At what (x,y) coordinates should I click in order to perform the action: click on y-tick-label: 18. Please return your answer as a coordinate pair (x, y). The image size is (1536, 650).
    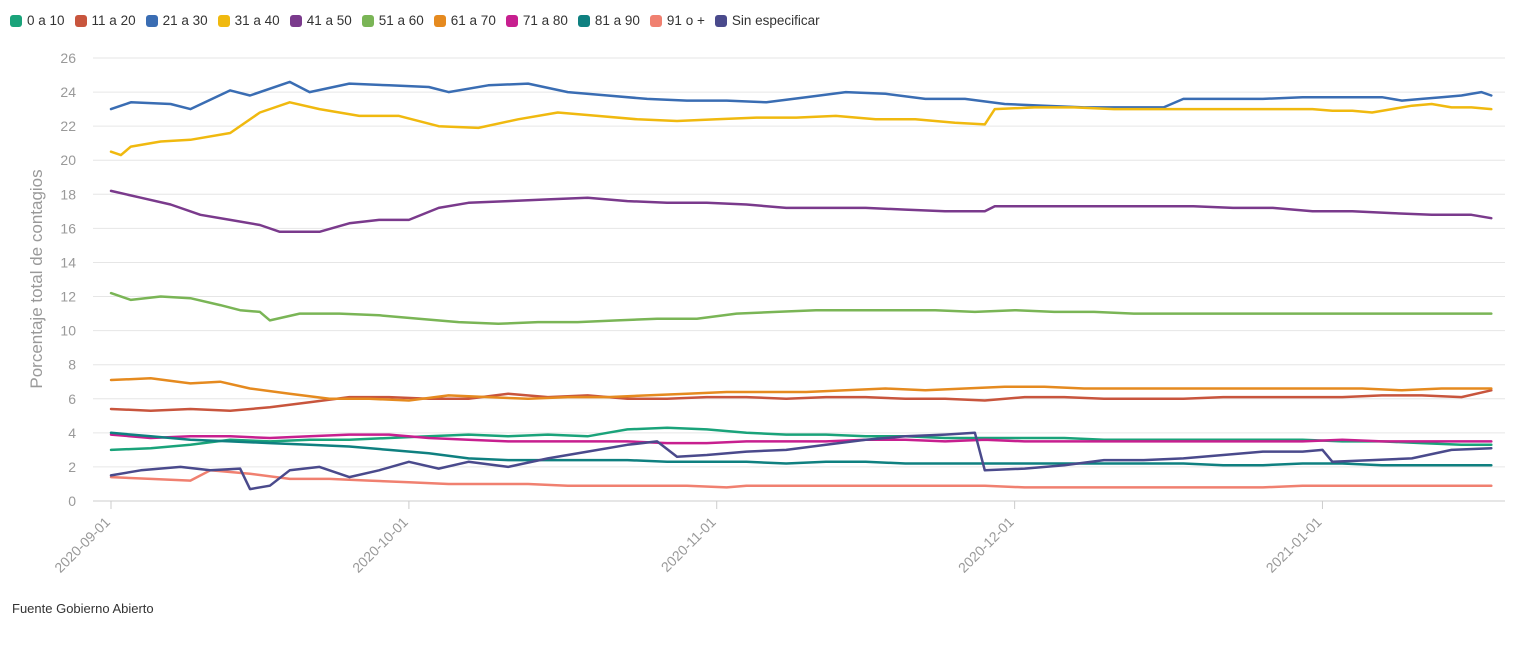
    Looking at the image, I should click on (68, 194).